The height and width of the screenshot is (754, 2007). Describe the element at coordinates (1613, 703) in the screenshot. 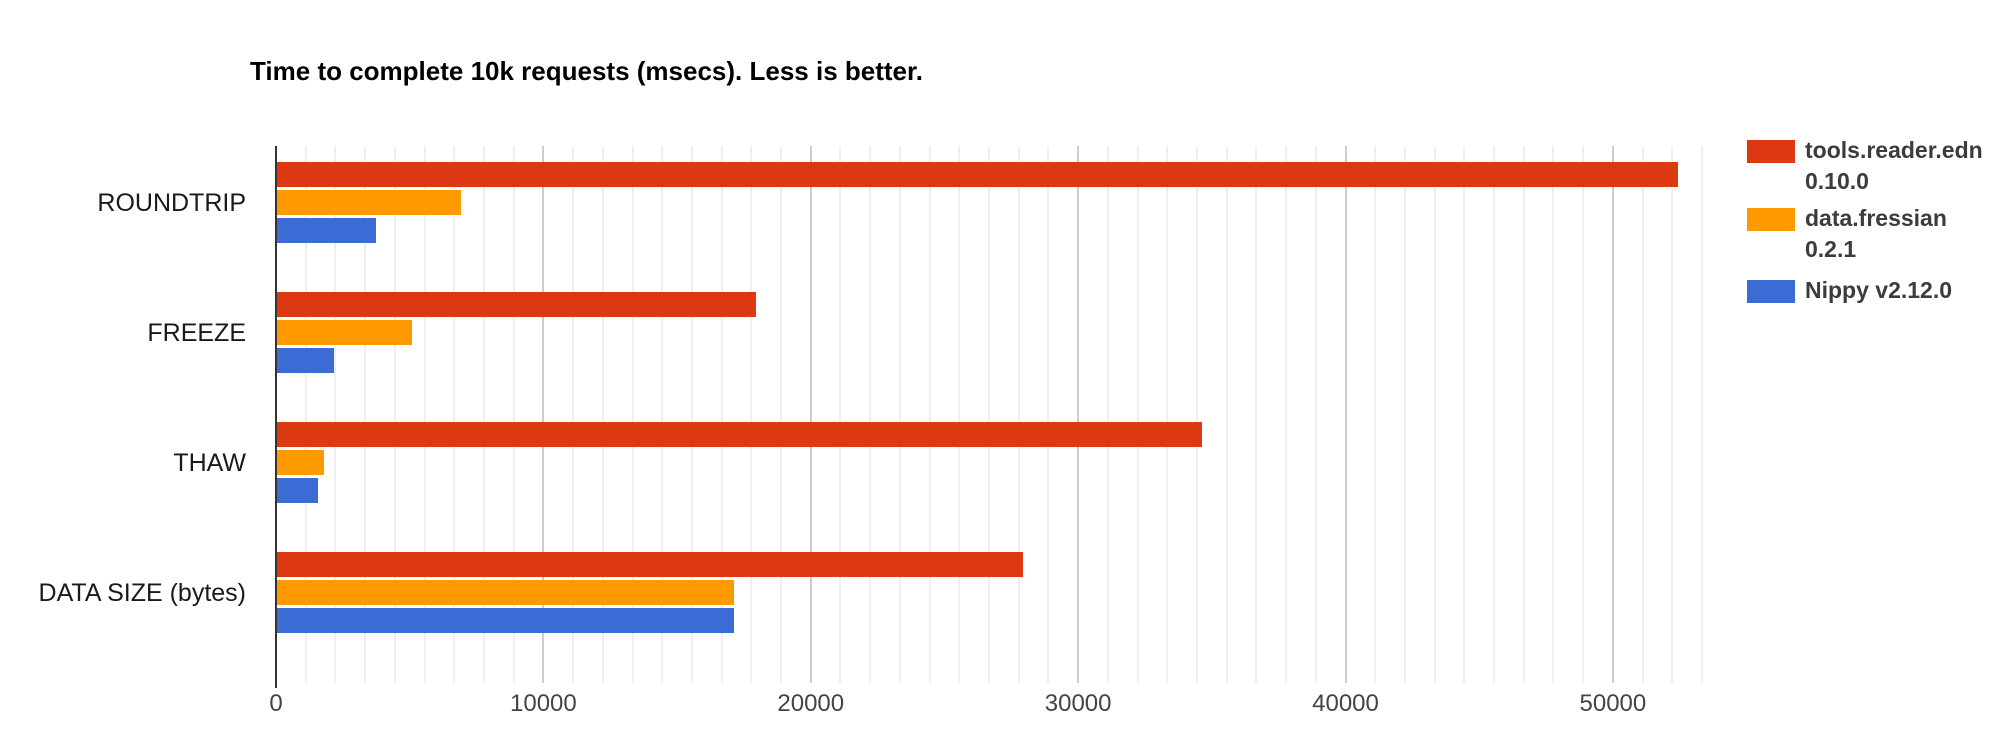

I see `x-tick-label-50000: 50000` at that location.